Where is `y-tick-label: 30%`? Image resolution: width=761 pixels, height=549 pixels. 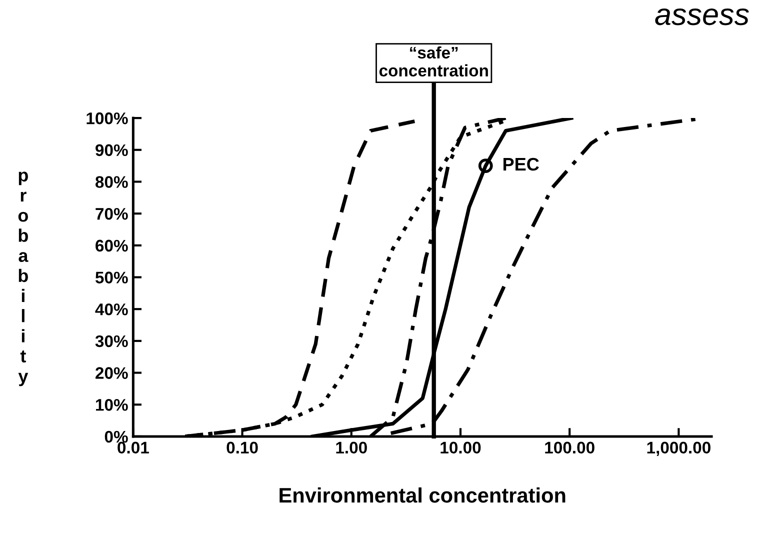
y-tick-label: 30% is located at coordinates (111, 341).